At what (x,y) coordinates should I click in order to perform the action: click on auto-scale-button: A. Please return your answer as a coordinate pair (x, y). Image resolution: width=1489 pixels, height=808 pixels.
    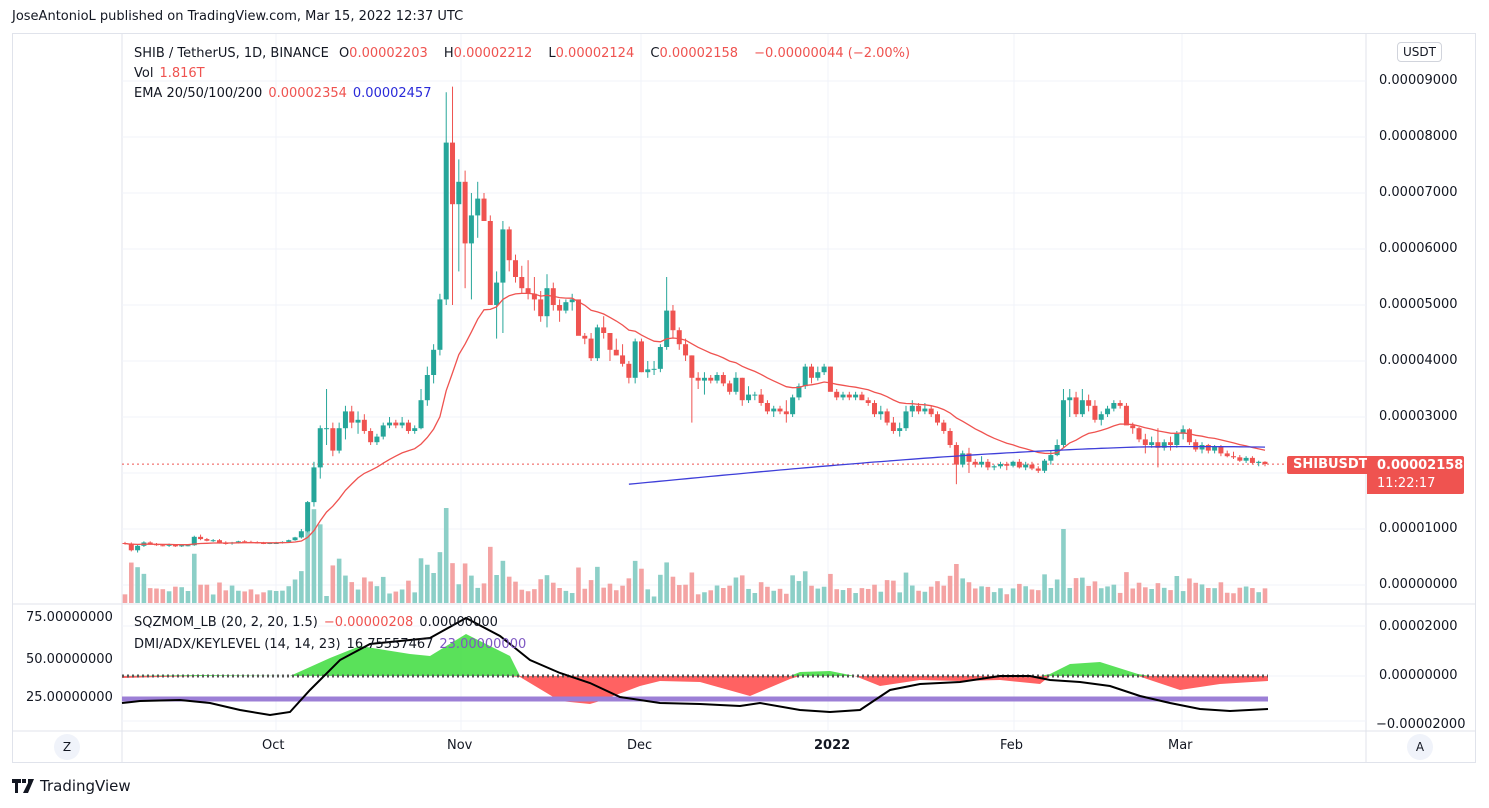
    Looking at the image, I should click on (1420, 747).